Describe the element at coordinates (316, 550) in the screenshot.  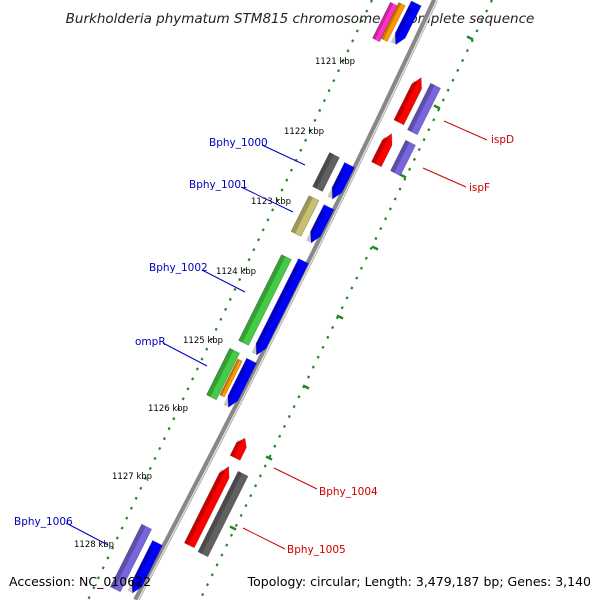
I see `gene-label-bphy-1005: Bphy_1005` at that location.